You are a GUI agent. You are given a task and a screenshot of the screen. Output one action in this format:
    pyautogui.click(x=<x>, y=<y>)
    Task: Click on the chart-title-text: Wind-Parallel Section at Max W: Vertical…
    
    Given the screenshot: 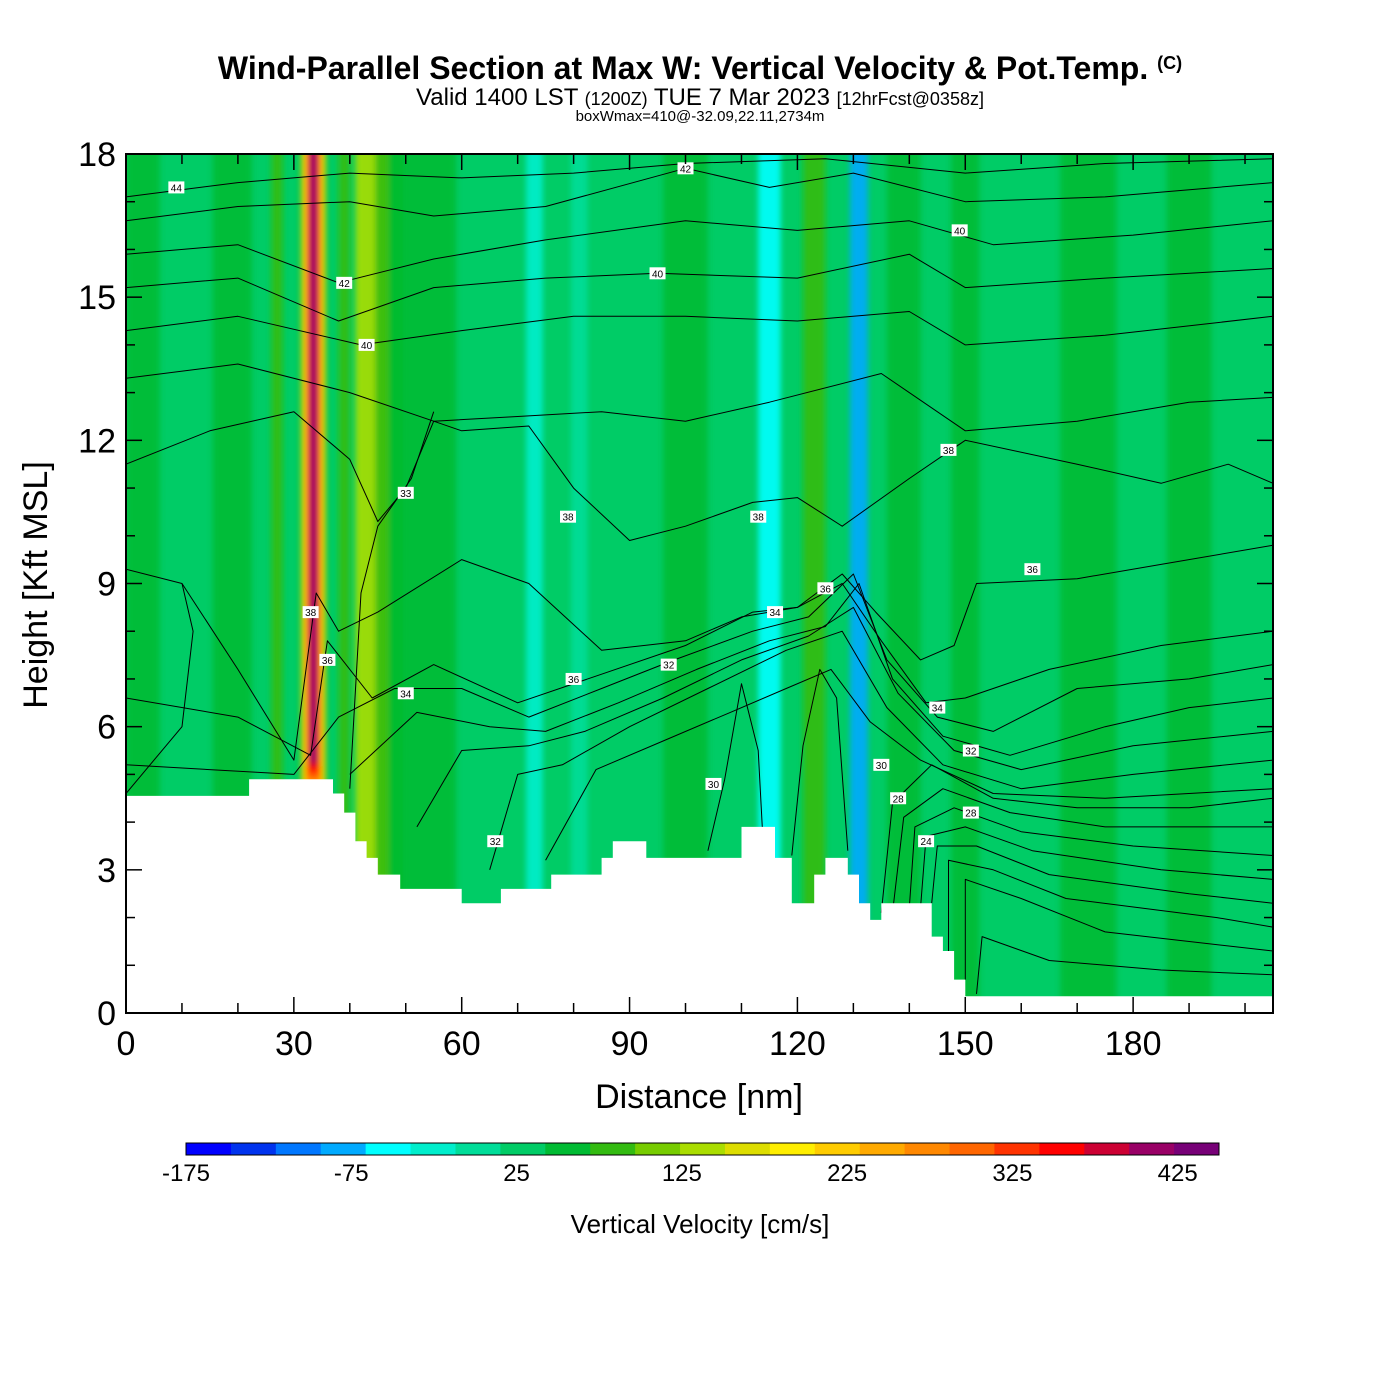 What is the action you would take?
    pyautogui.click(x=683, y=68)
    